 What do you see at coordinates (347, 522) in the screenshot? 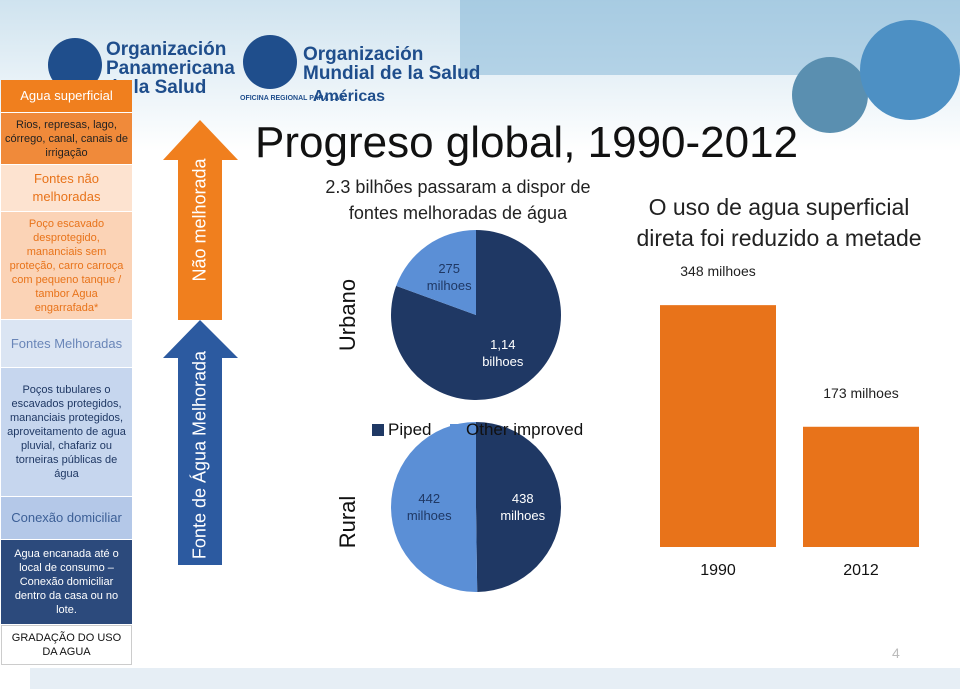
I see `series-label: Rural` at bounding box center [347, 522].